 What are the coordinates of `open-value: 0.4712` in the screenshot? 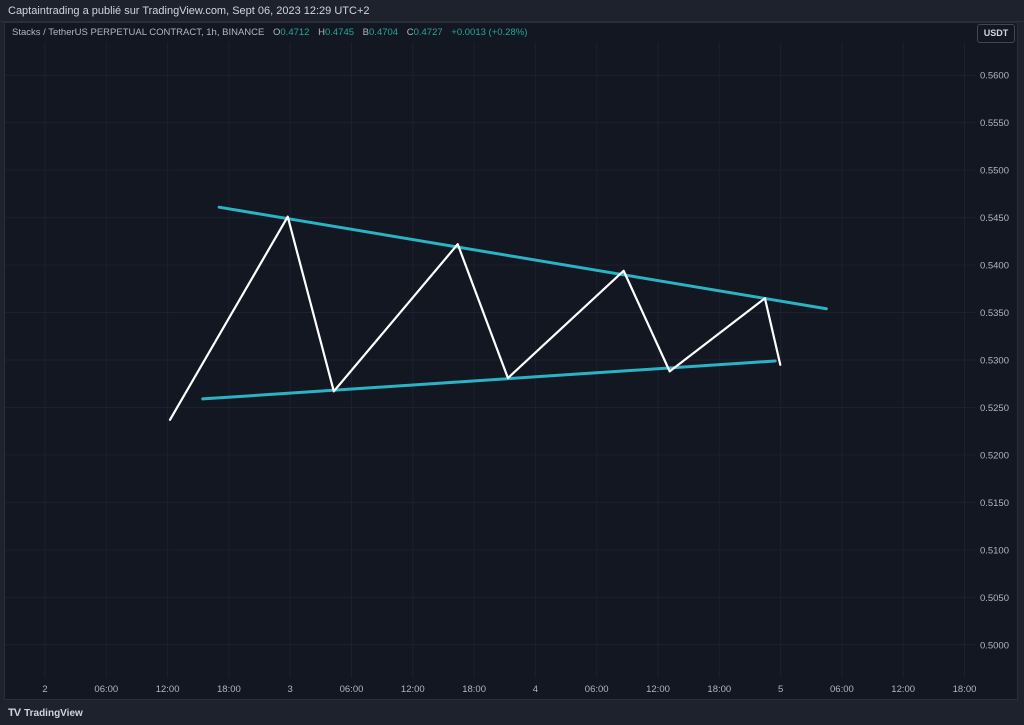 It's located at (295, 32).